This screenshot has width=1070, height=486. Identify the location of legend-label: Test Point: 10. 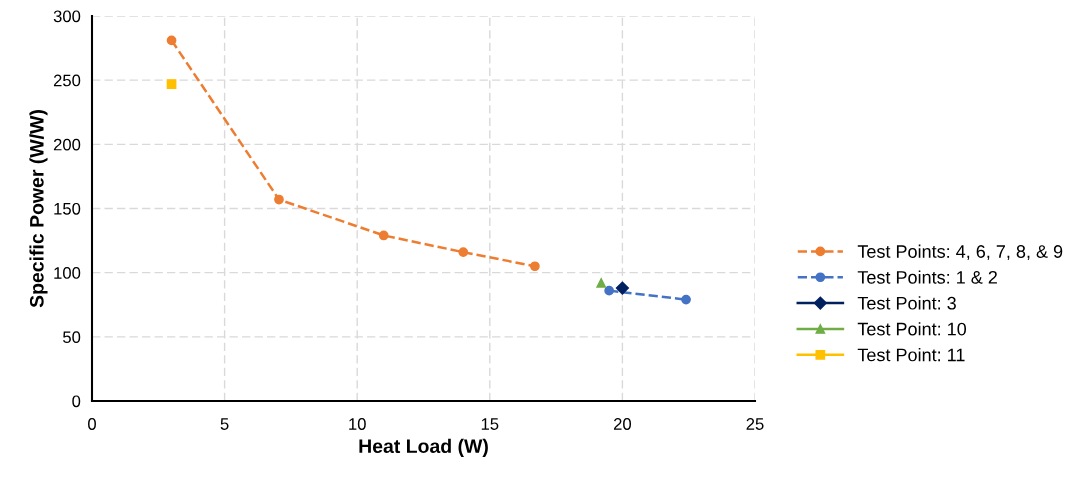
(912, 329).